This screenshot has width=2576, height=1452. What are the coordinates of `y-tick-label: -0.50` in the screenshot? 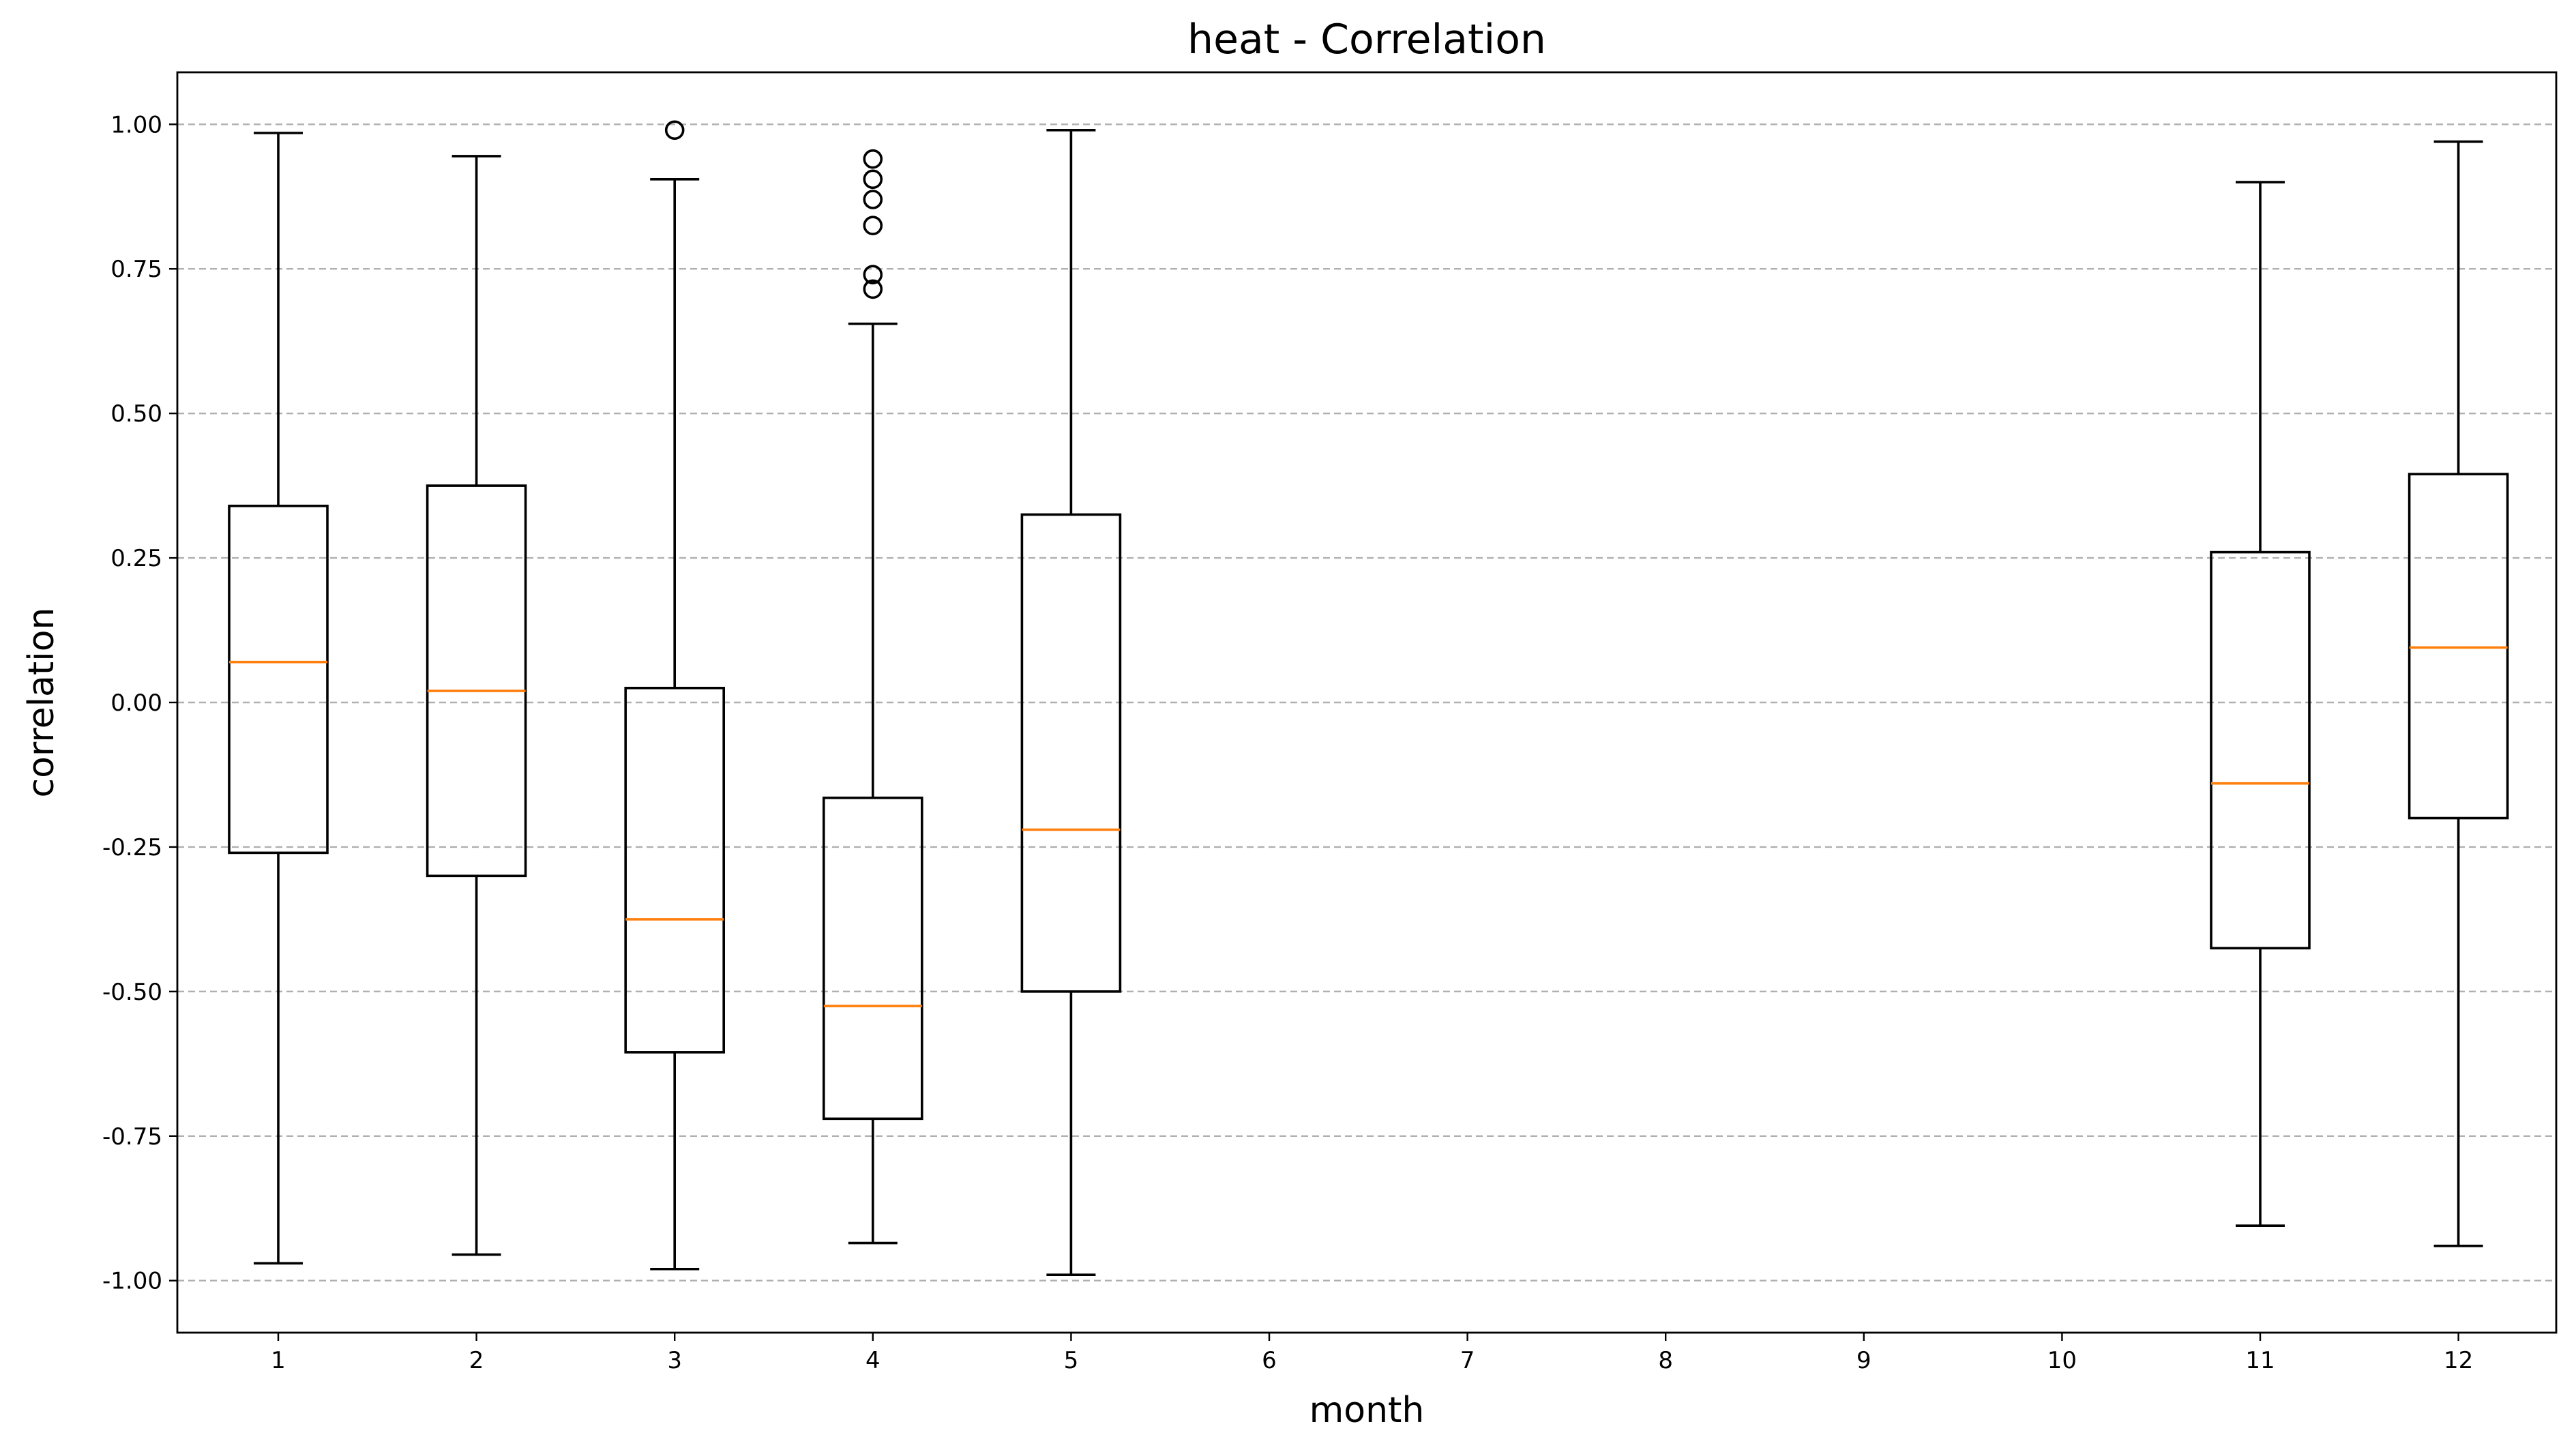 It's located at (132, 992).